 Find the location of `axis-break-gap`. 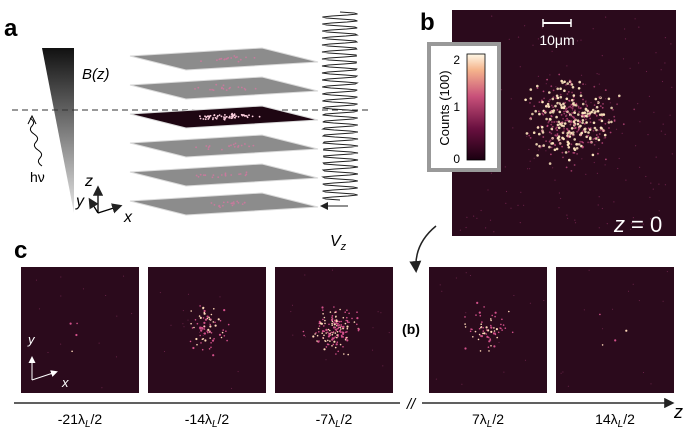

axis-break-gap is located at coordinates (411, 403).